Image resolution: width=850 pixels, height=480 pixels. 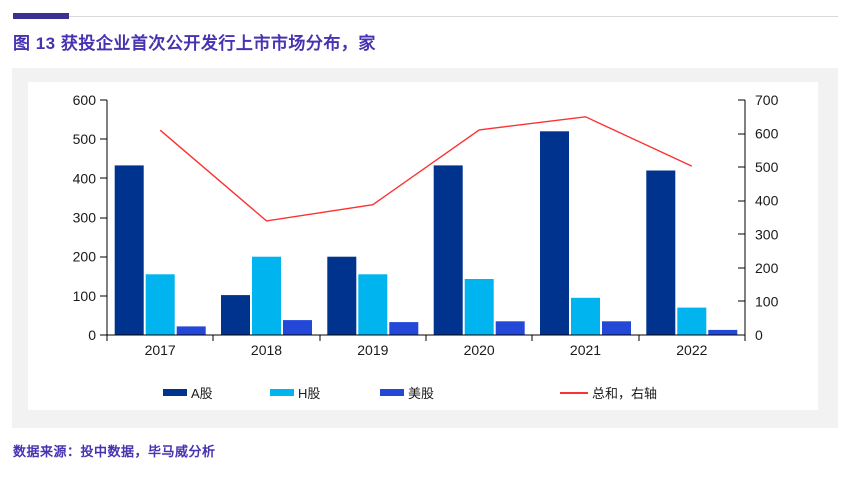 What do you see at coordinates (188, 392) in the screenshot?
I see `legend-item-a-share: A股` at bounding box center [188, 392].